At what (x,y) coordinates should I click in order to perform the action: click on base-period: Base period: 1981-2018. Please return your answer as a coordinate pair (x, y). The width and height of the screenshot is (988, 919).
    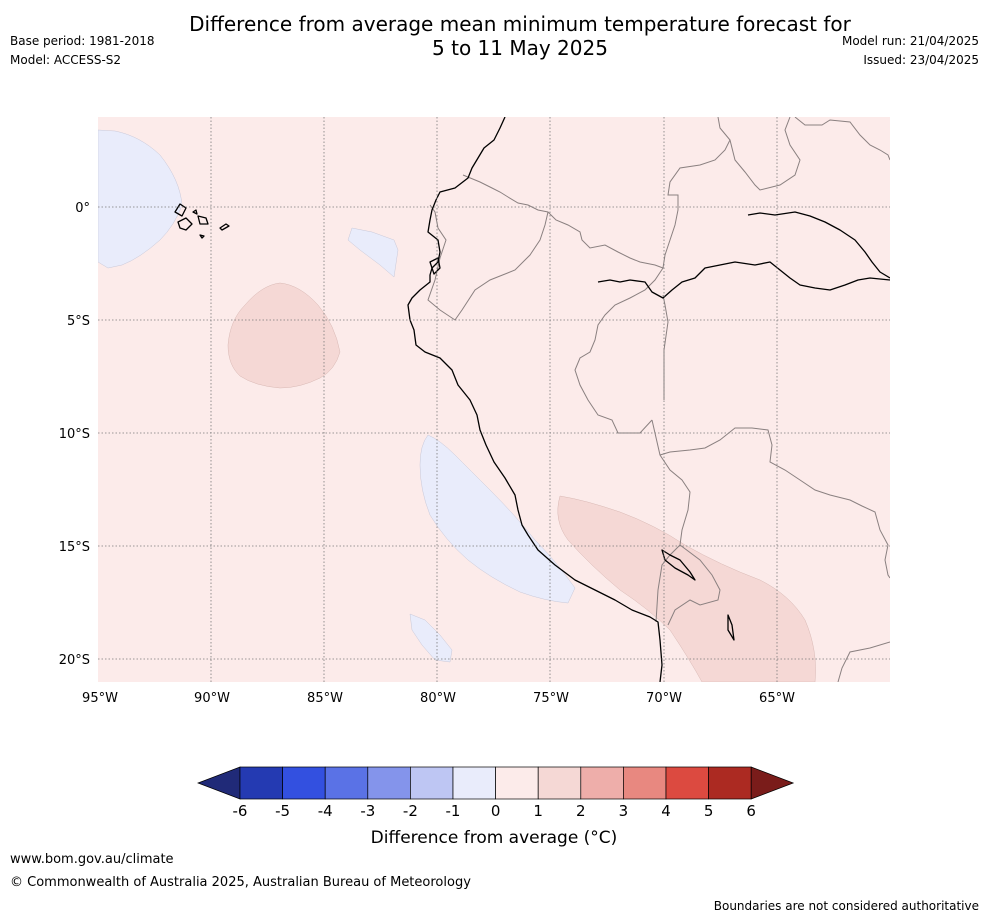
    Looking at the image, I should click on (82, 41).